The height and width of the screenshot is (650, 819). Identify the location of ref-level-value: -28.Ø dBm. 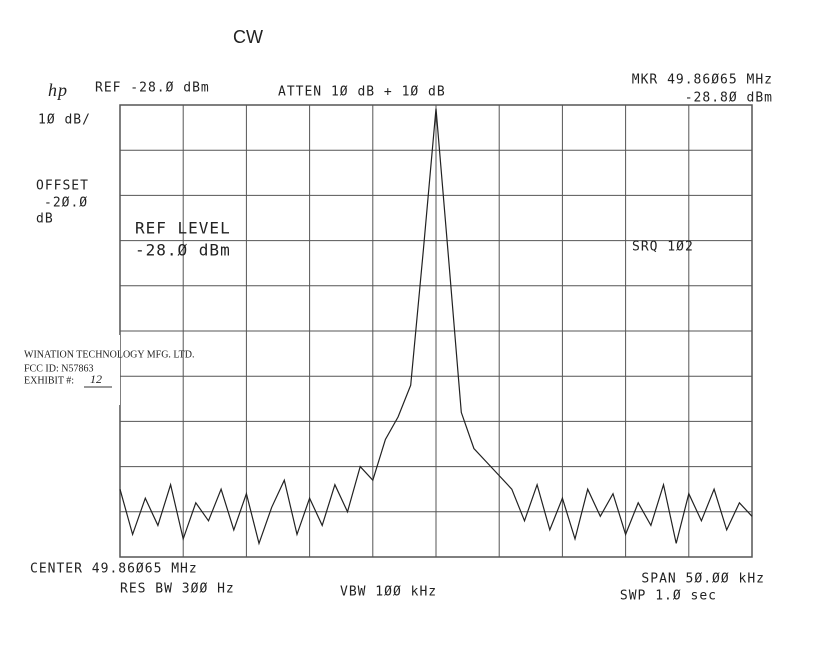
(183, 250).